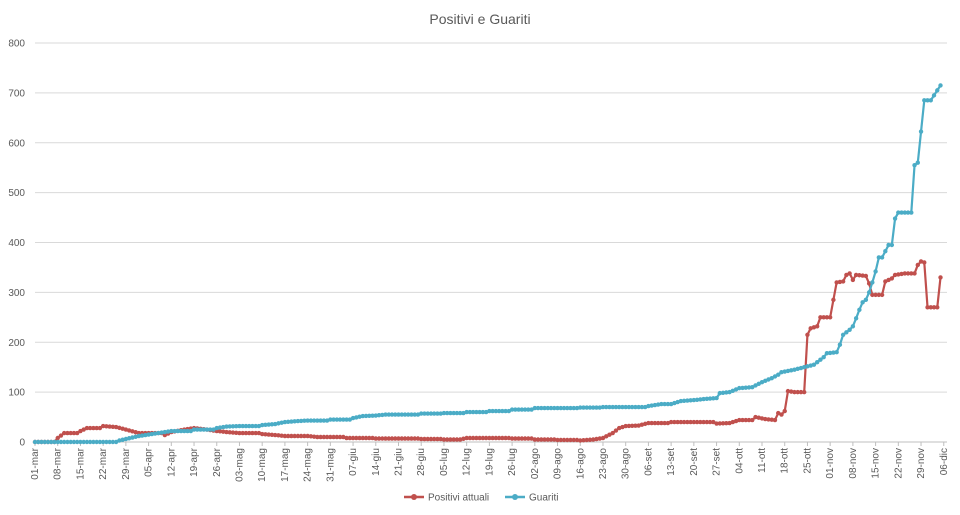  What do you see at coordinates (80, 463) in the screenshot?
I see `x-tick-label: 15-mar` at bounding box center [80, 463].